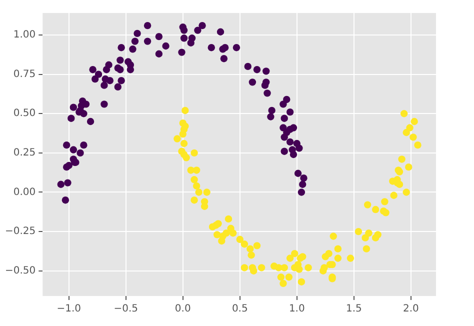 This screenshot has height=326, width=474. I want to click on x-tick-label: 0.5, so click(240, 309).